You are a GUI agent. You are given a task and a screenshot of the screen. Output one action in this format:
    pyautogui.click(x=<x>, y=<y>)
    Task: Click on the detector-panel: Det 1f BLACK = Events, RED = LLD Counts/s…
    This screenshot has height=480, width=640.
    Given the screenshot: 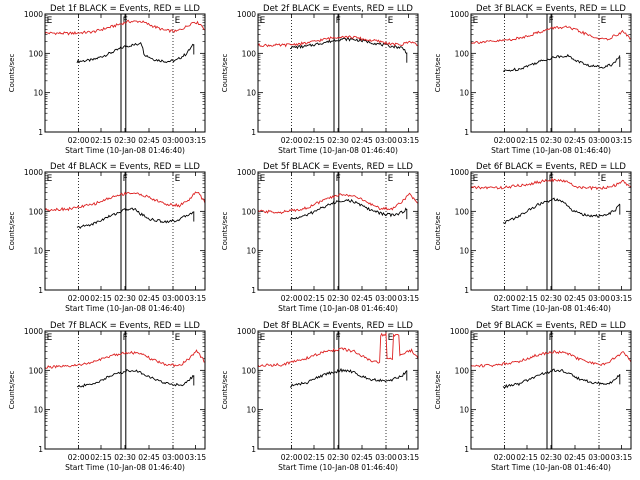 What is the action you would take?
    pyautogui.click(x=107, y=79)
    